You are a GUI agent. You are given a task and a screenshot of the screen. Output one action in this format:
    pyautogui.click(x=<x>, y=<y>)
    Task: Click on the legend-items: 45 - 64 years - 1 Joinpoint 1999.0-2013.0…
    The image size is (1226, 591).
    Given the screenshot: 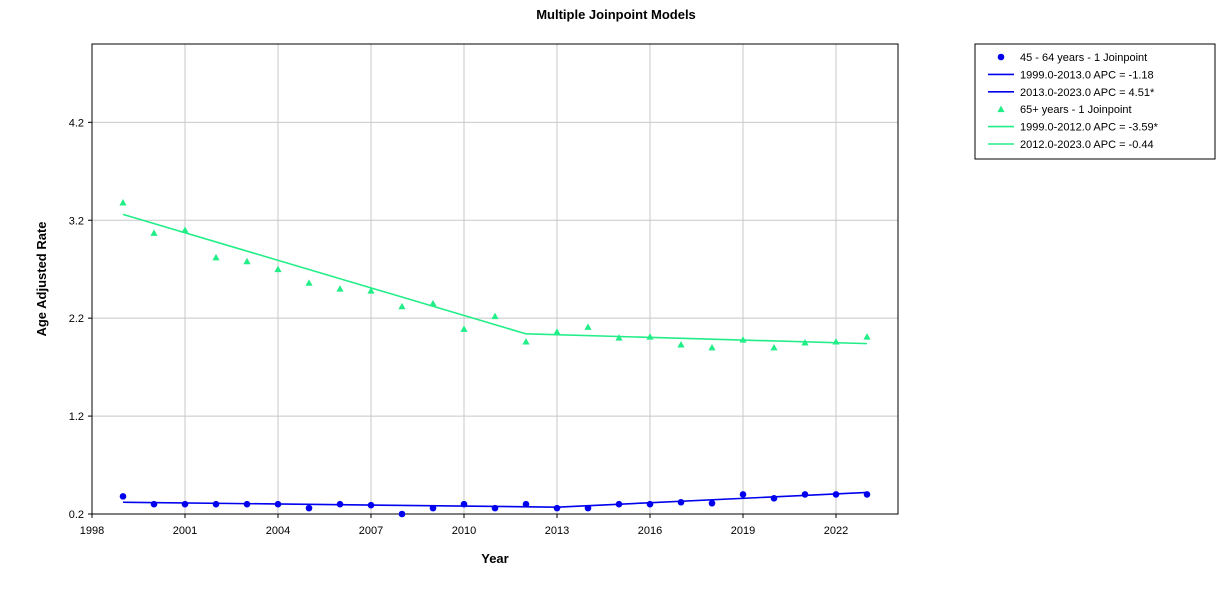 What is the action you would take?
    pyautogui.click(x=1073, y=101)
    